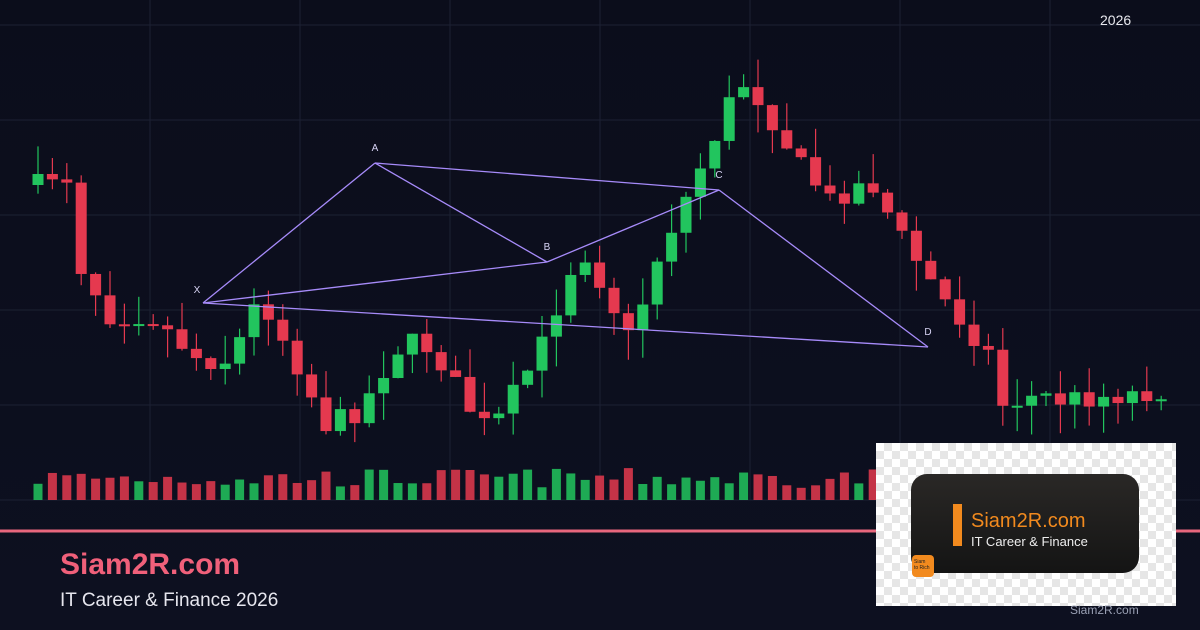 The width and height of the screenshot is (1200, 630). I want to click on logo-subtitle: IT Career & Finance, so click(1029, 541).